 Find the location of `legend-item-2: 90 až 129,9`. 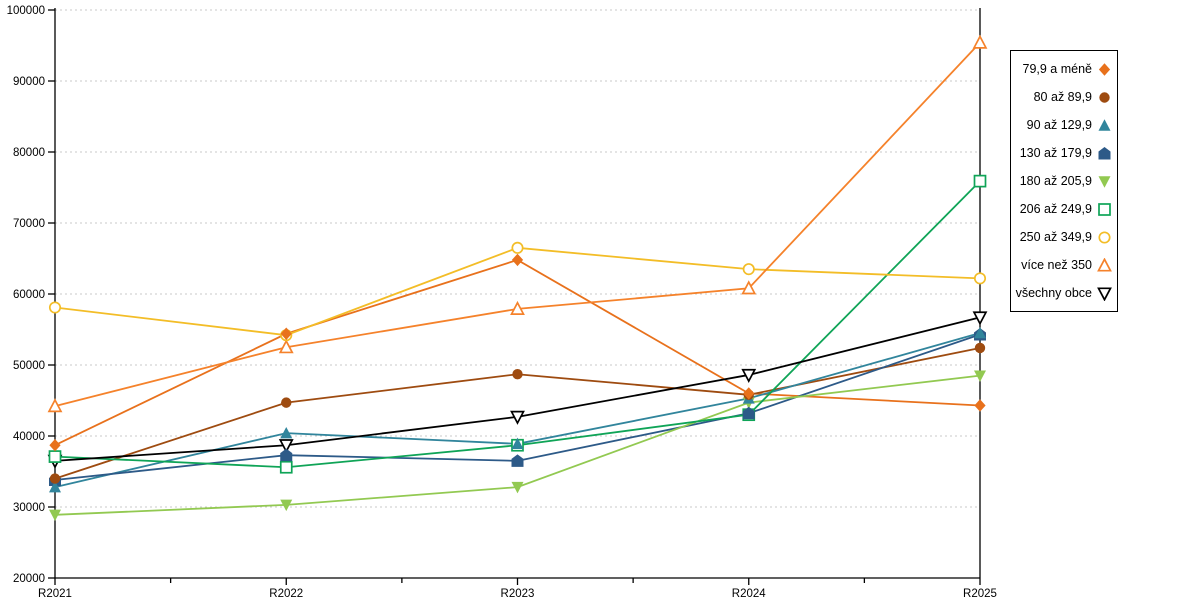

legend-item-2: 90 až 129,9 is located at coordinates (1064, 125).